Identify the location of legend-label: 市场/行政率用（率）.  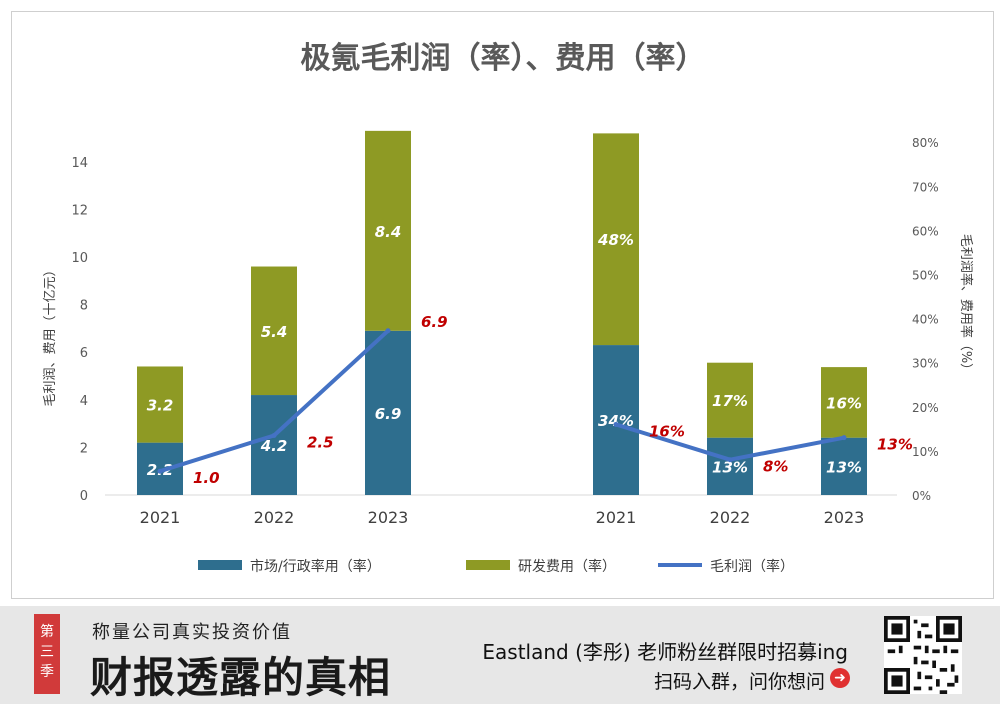
(315, 566).